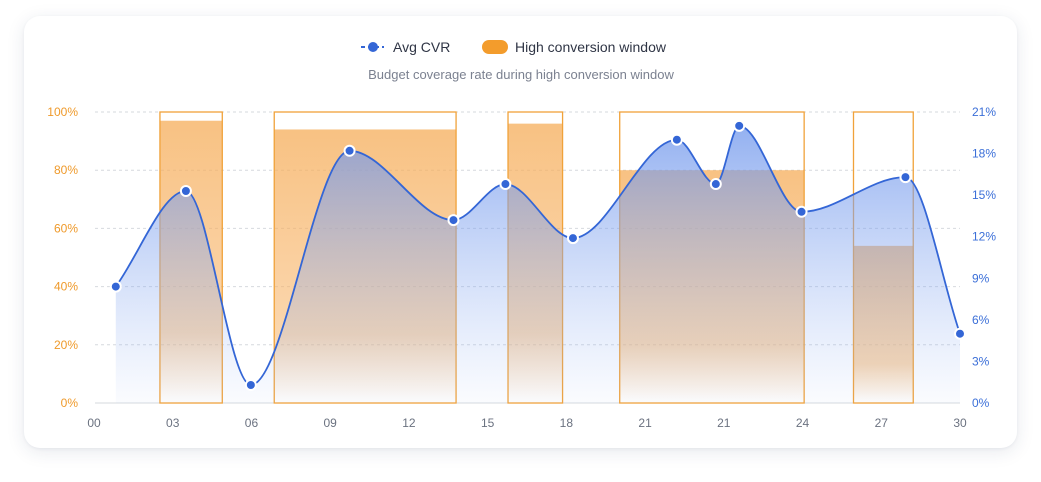 The image size is (1041, 482). I want to click on left-axis-tick-label: 100%, so click(62, 112).